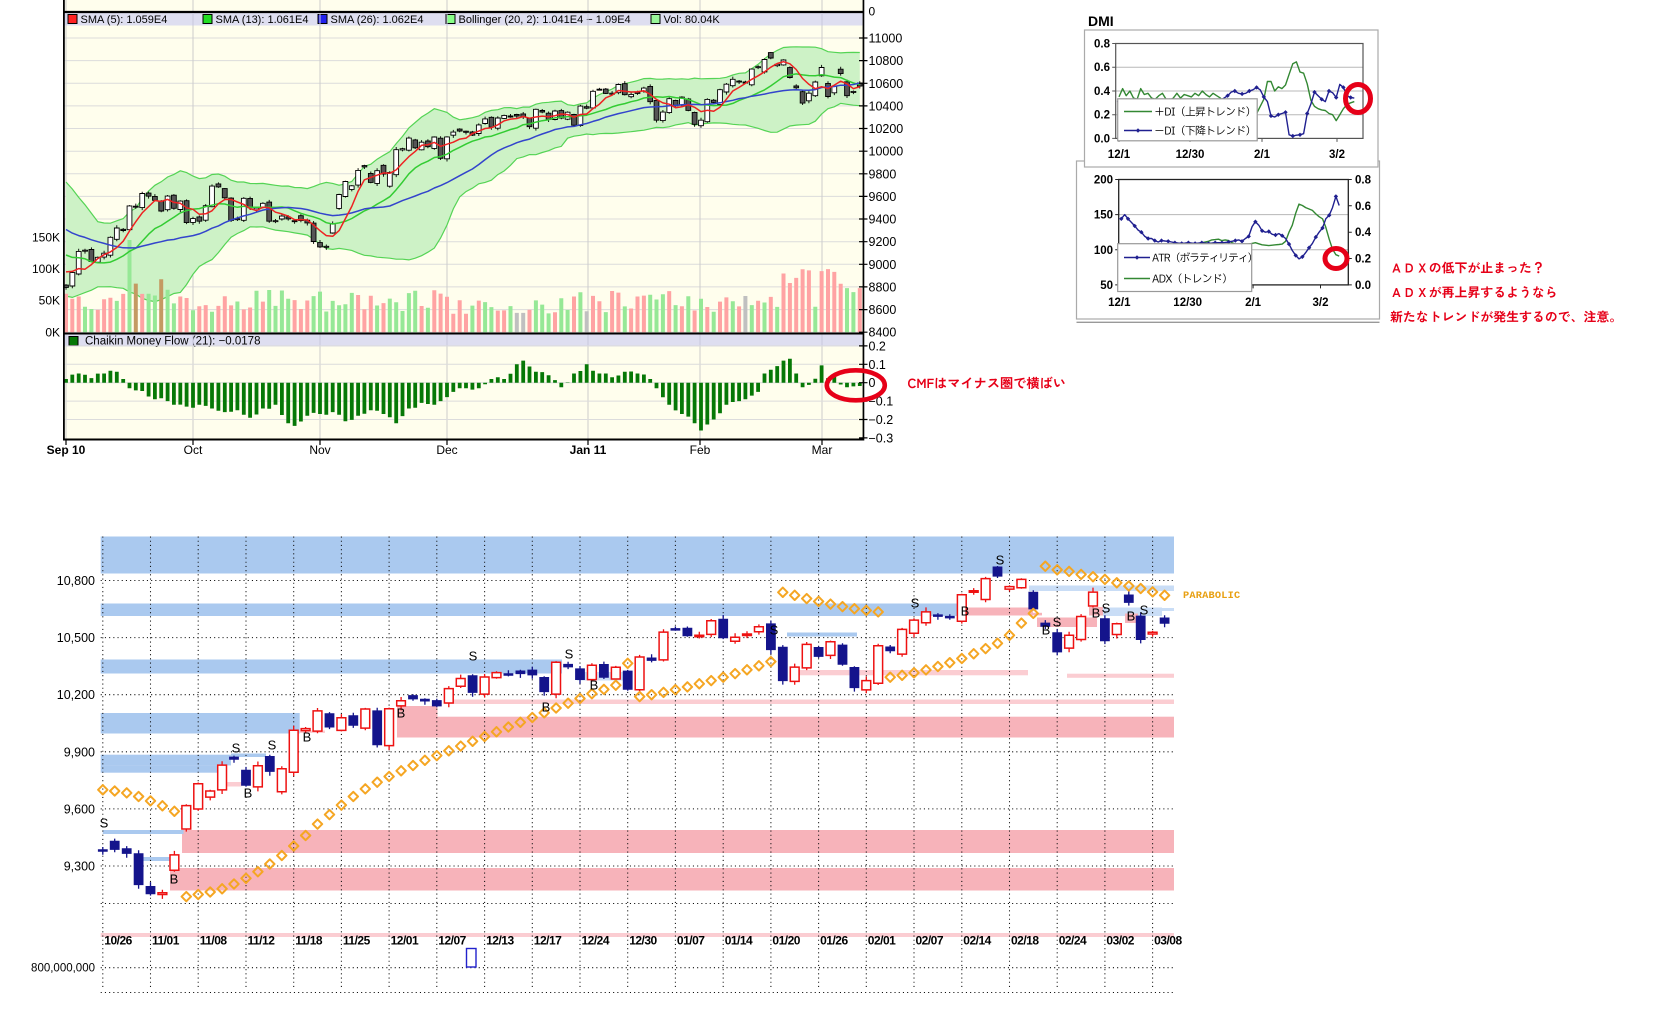 Image resolution: width=1664 pixels, height=1032 pixels. Describe the element at coordinates (1211, 596) in the screenshot. I see `svg-text: PARABOLIC` at that location.